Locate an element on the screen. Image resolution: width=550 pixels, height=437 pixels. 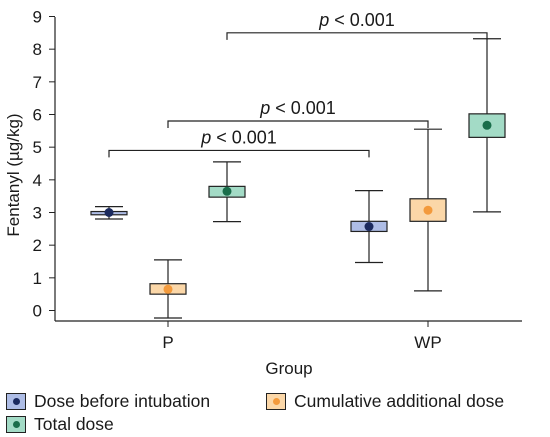
box-p-cumulative-additional-dose is located at coordinates (168, 289).